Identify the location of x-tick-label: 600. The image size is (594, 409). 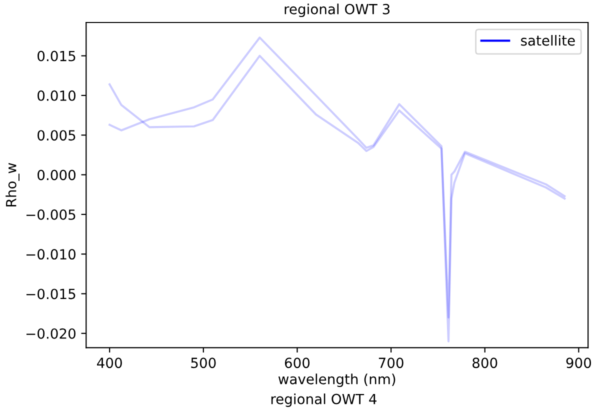
(297, 363).